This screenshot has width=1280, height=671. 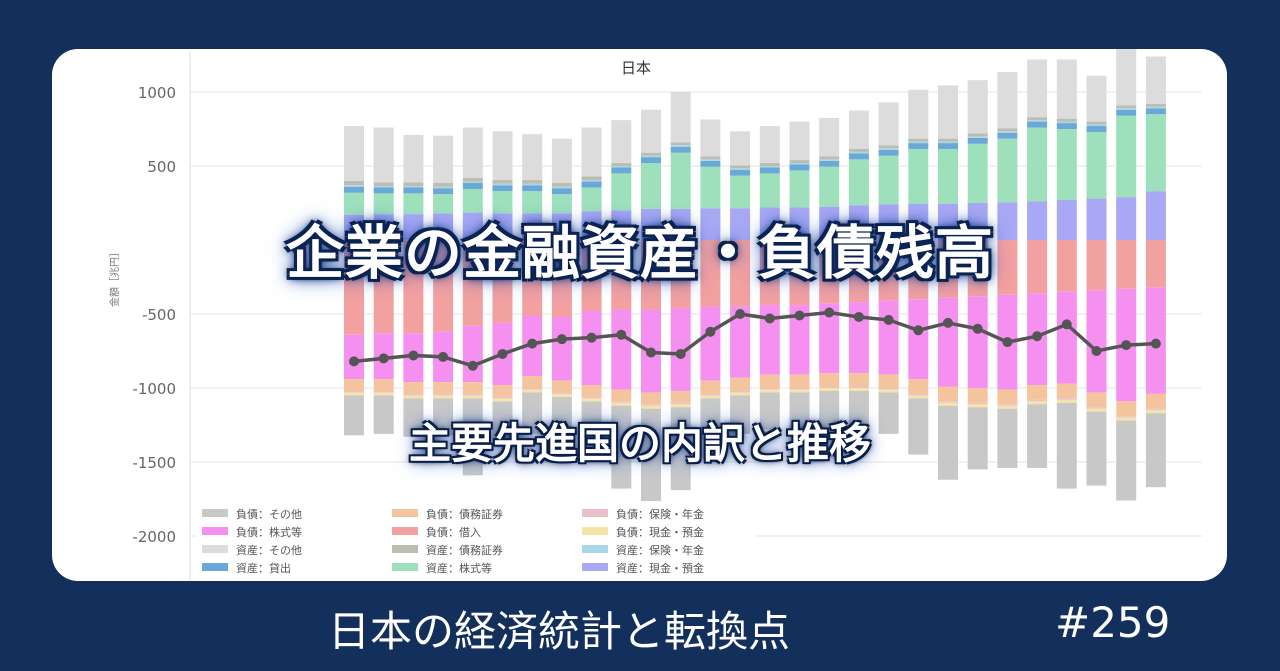 What do you see at coordinates (636, 68) in the screenshot?
I see `chart-title: 日本` at bounding box center [636, 68].